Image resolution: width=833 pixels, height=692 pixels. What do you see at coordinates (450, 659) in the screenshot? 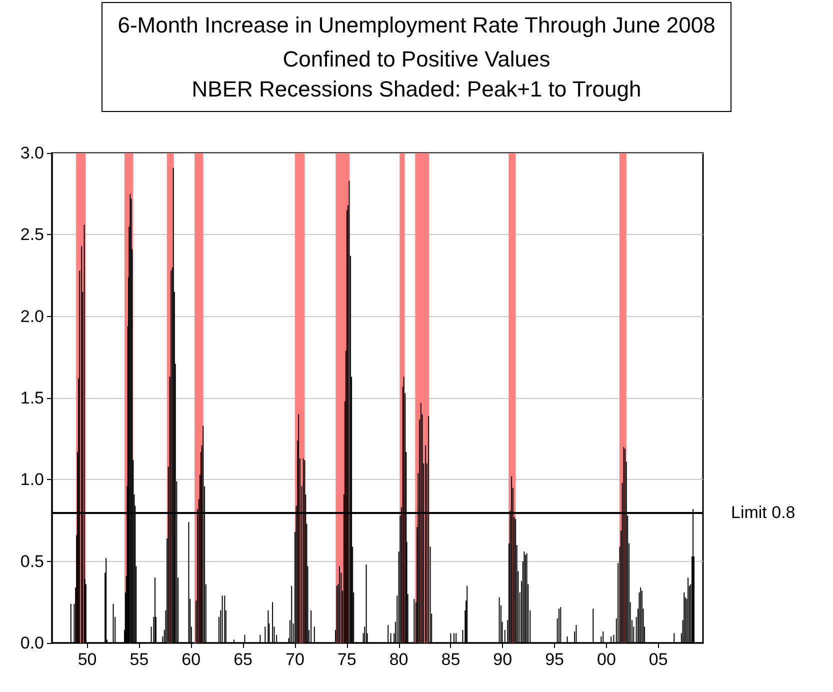
I see `x-tick-label: 85` at bounding box center [450, 659].